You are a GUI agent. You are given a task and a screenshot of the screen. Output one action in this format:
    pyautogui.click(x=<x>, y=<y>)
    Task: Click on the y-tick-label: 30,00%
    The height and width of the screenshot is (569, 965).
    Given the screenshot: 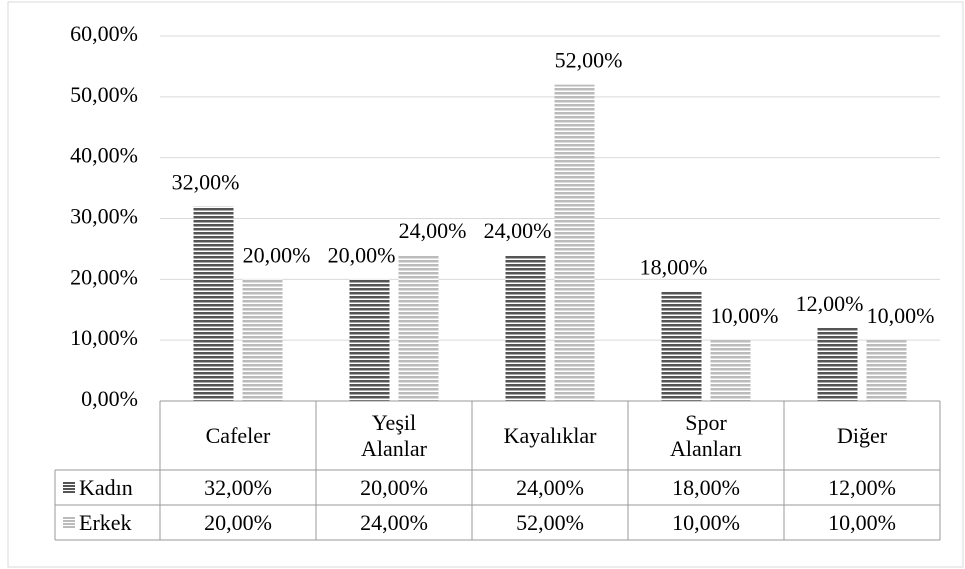 What is the action you would take?
    pyautogui.click(x=104, y=216)
    